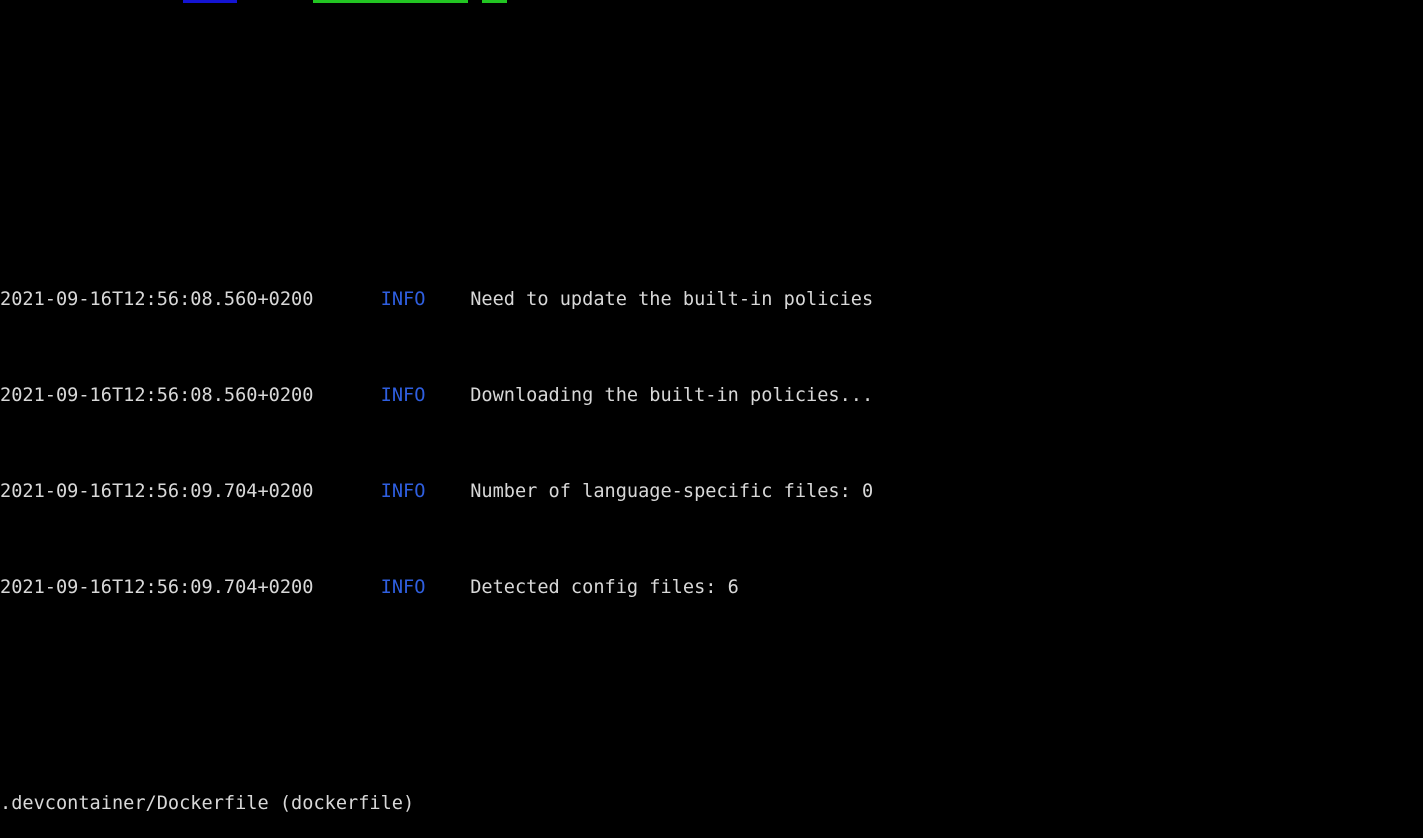 This screenshot has width=1423, height=838. What do you see at coordinates (711, 684) in the screenshot?
I see `spacer-line` at bounding box center [711, 684].